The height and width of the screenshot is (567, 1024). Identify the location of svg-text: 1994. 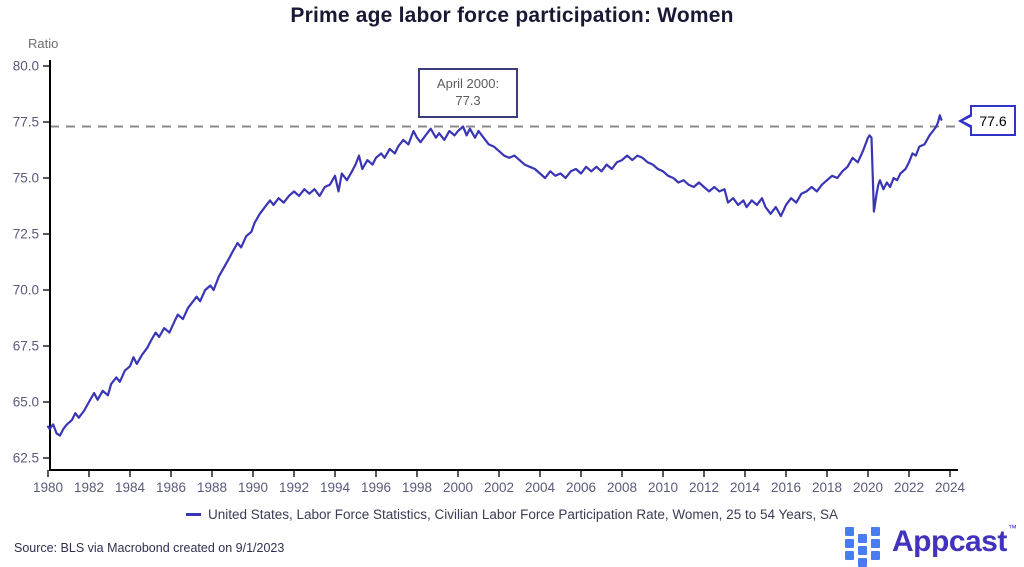
(335, 487).